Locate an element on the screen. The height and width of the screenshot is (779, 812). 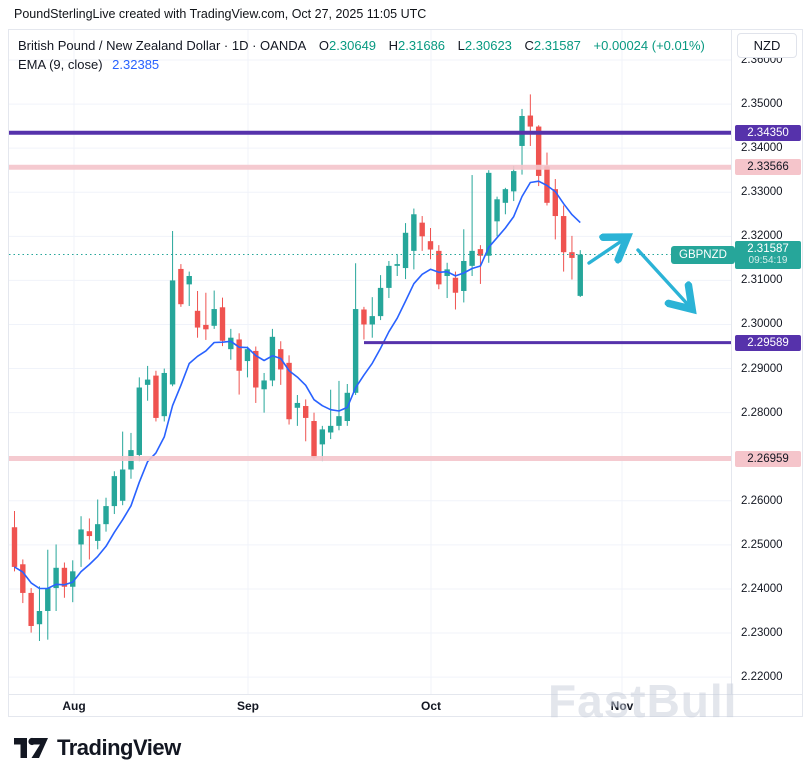
current-price-badge: 2.31587 09:54:19 is located at coordinates (768, 254).